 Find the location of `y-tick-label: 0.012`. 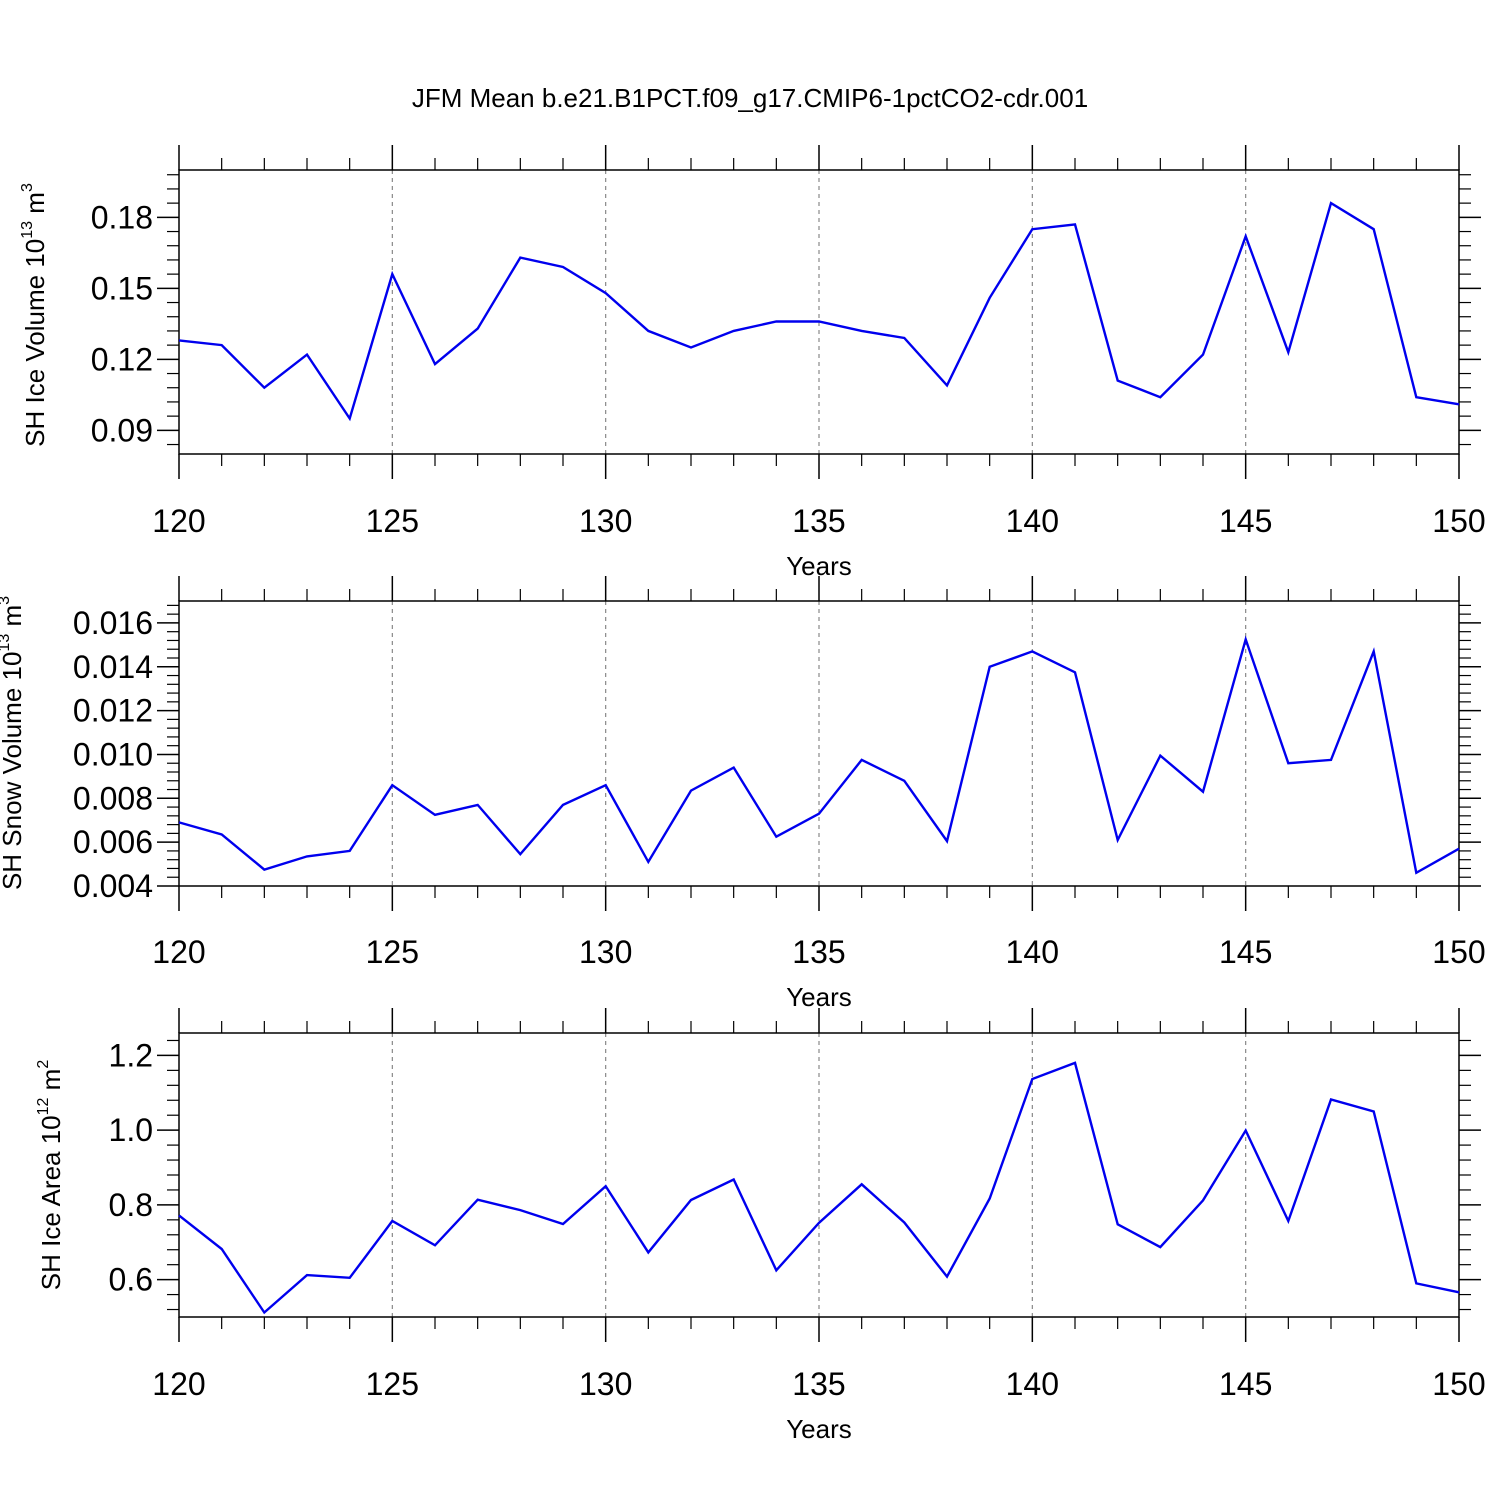

y-tick-label: 0.012 is located at coordinates (113, 711).